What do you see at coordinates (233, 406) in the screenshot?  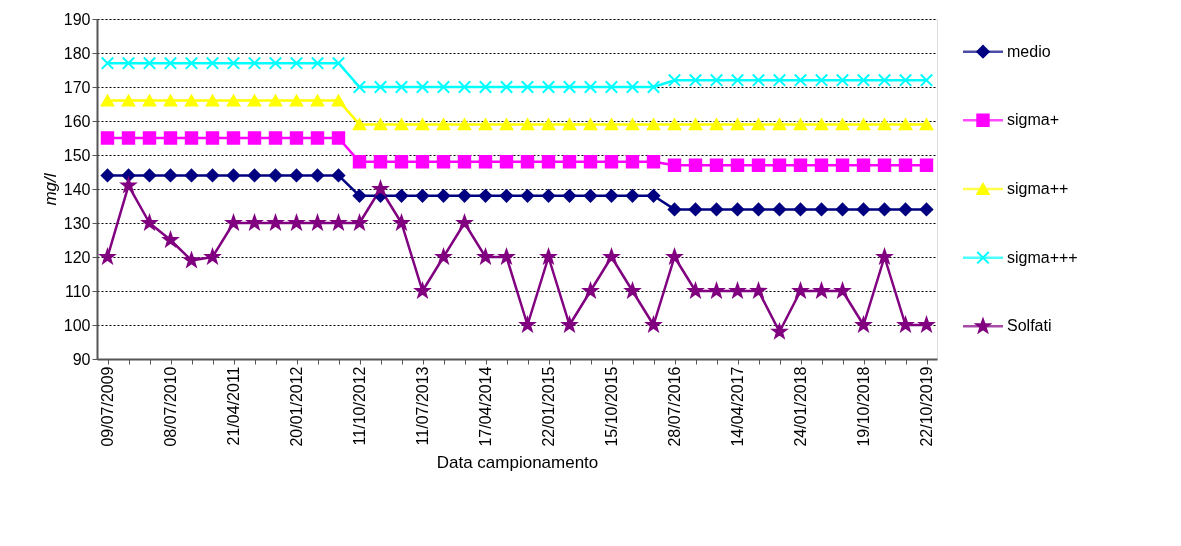 I see `x-tick-label: 21/04/2011` at bounding box center [233, 406].